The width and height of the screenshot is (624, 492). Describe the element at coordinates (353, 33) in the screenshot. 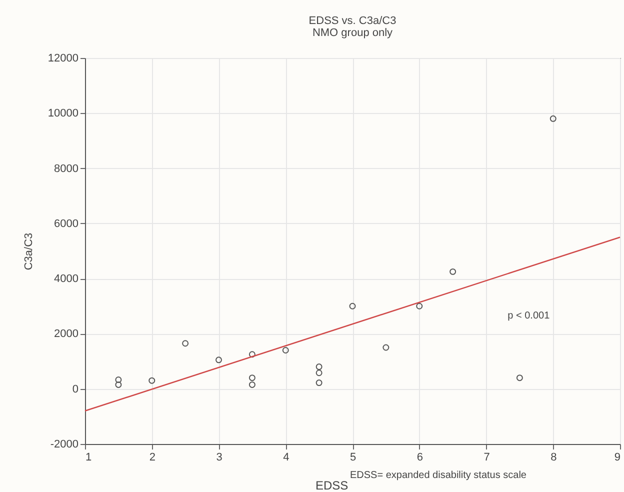

I see `chart-subtitle: NMO group only` at that location.